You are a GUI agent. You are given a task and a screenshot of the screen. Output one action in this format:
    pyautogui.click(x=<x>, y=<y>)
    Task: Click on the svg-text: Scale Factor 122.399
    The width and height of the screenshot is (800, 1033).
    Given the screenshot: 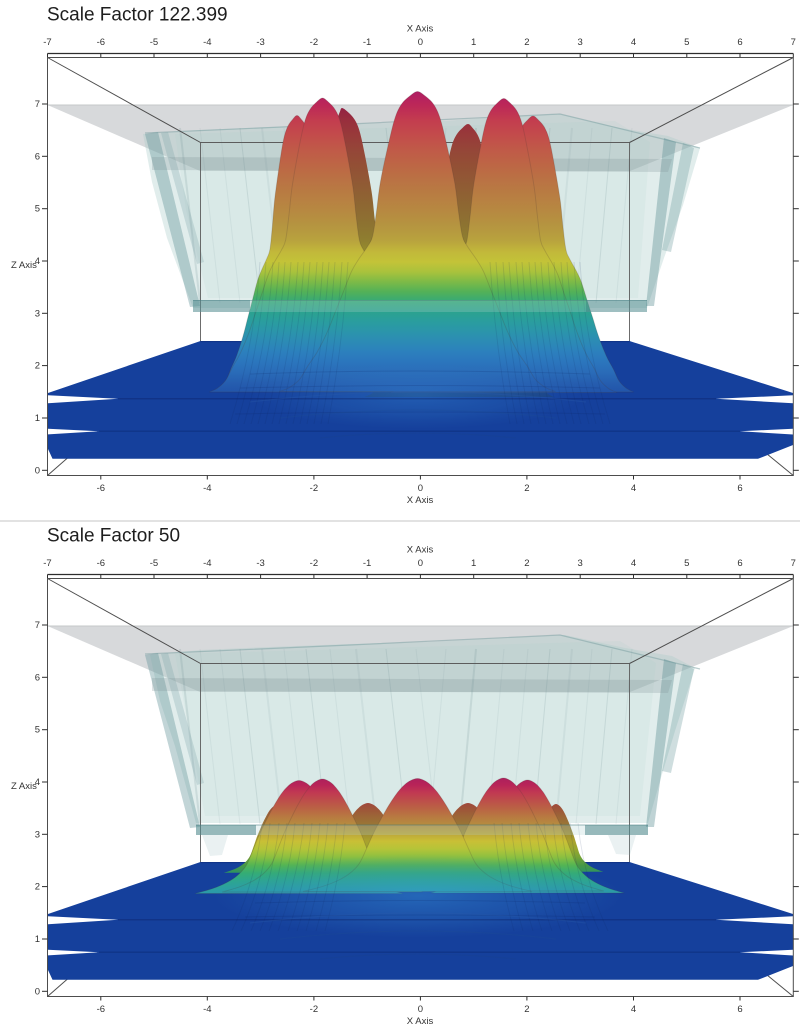 What is the action you would take?
    pyautogui.click(x=137, y=15)
    